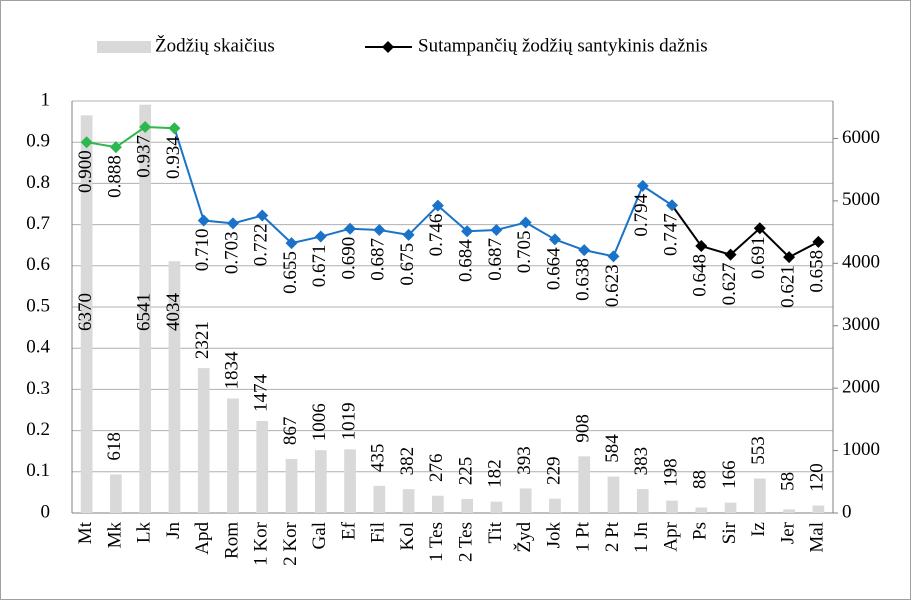 This screenshot has height=600, width=911. Describe the element at coordinates (290, 272) in the screenshot. I see `line-value-label: 0.655` at that location.